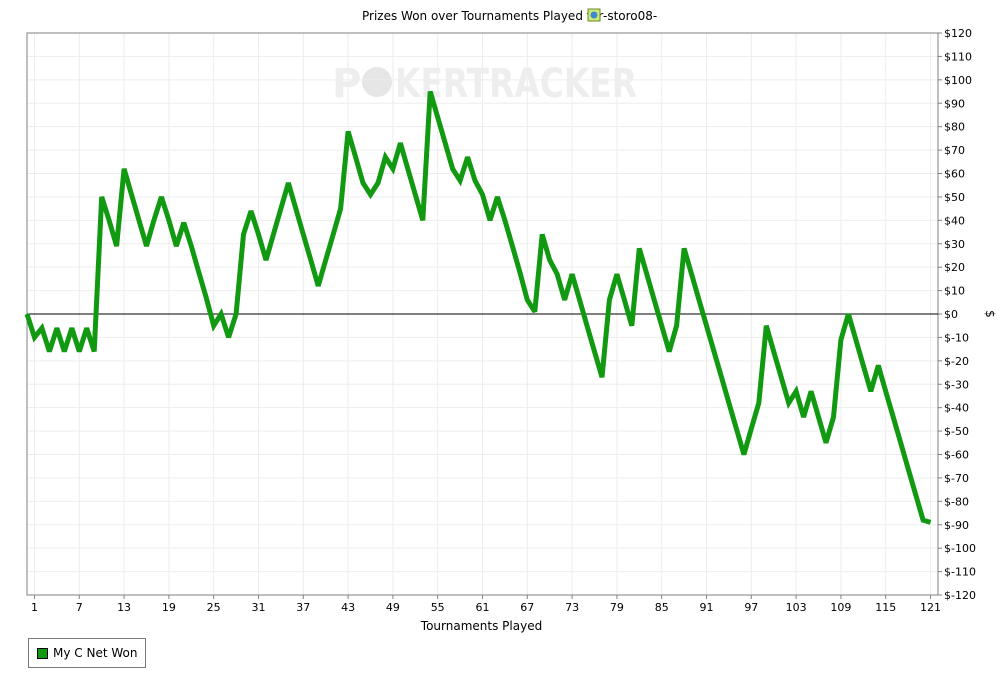 This screenshot has width=1004, height=682. What do you see at coordinates (956, 478) in the screenshot?
I see `y-tick-label: $-70` at bounding box center [956, 478].